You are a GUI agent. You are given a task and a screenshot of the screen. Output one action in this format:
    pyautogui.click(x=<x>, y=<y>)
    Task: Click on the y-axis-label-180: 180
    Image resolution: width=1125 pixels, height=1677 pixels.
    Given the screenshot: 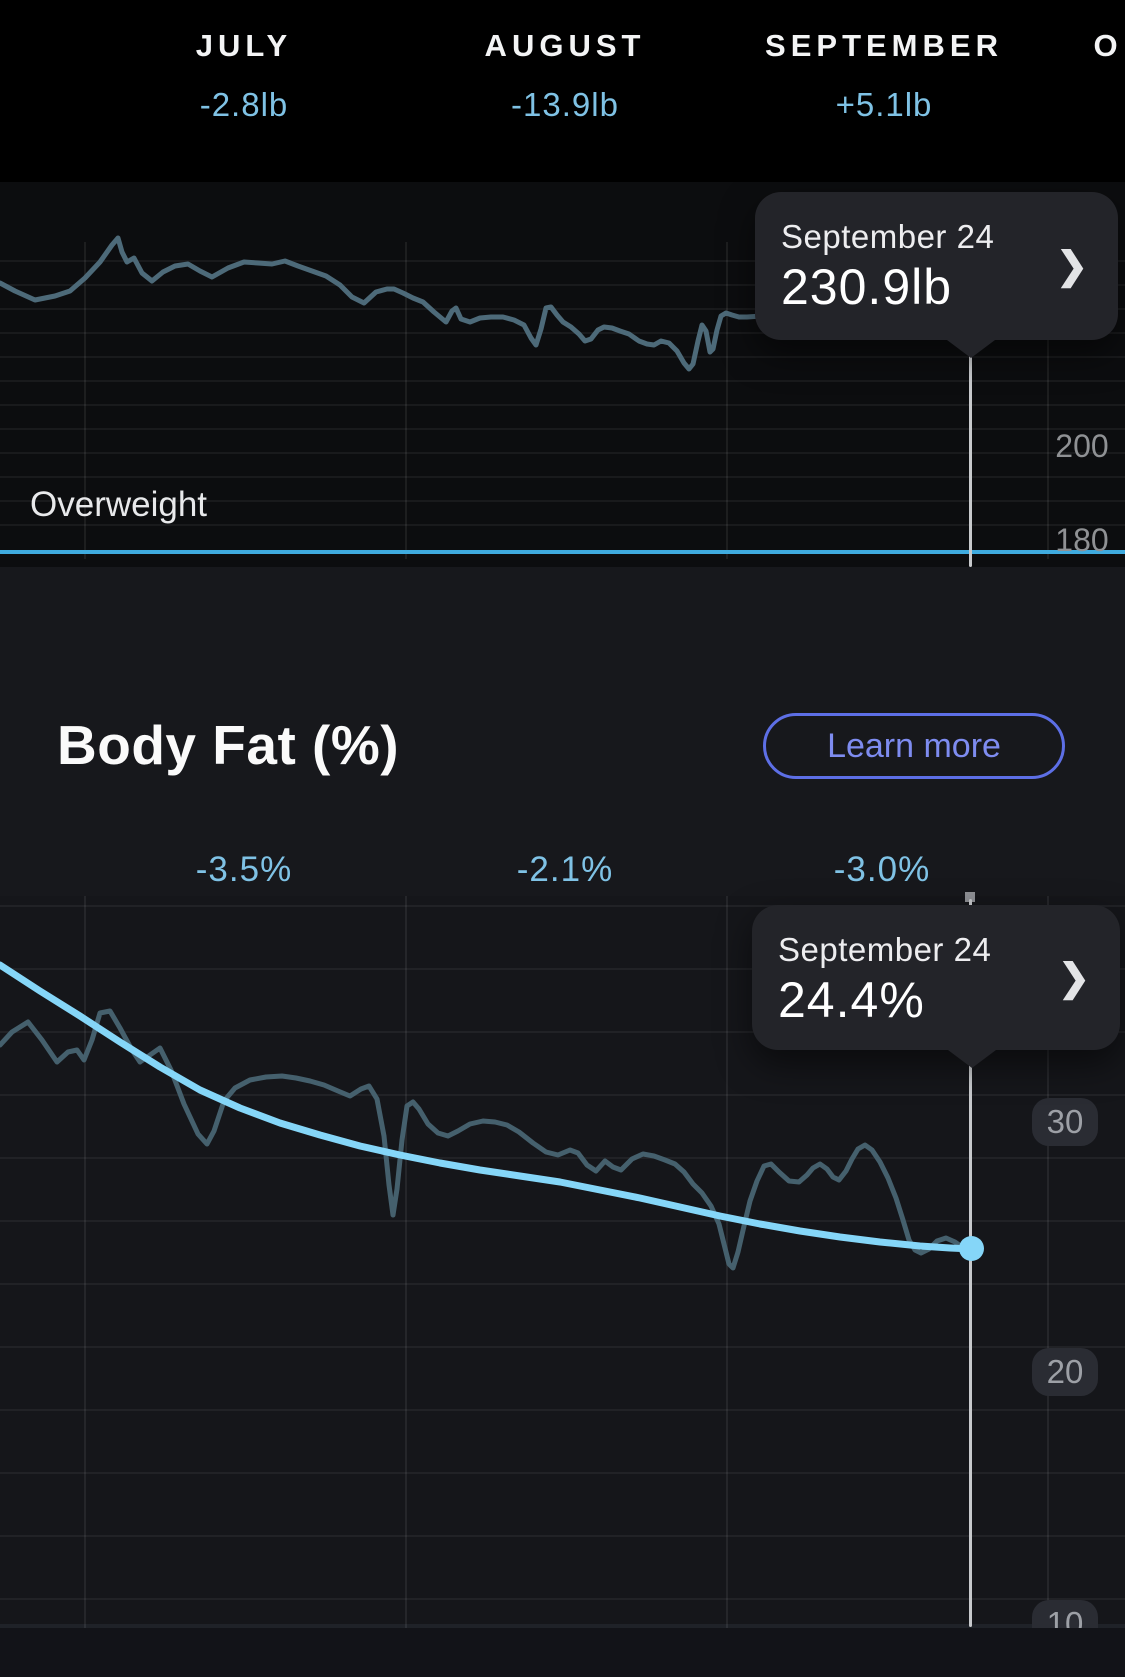 What is the action you would take?
    pyautogui.click(x=1082, y=540)
    